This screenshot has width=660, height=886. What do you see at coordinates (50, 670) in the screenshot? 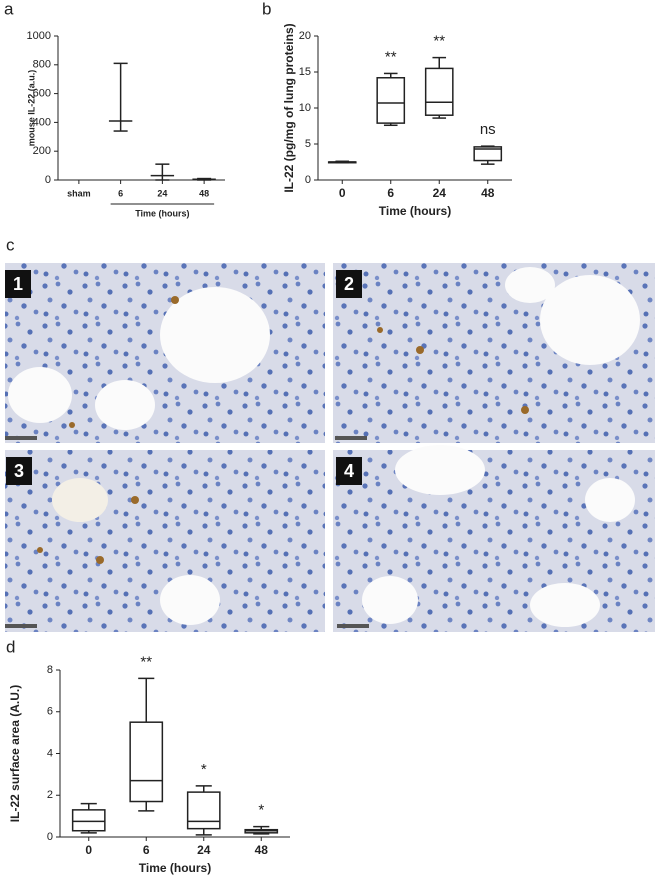
I see `y-tick-label: 8` at bounding box center [50, 670].